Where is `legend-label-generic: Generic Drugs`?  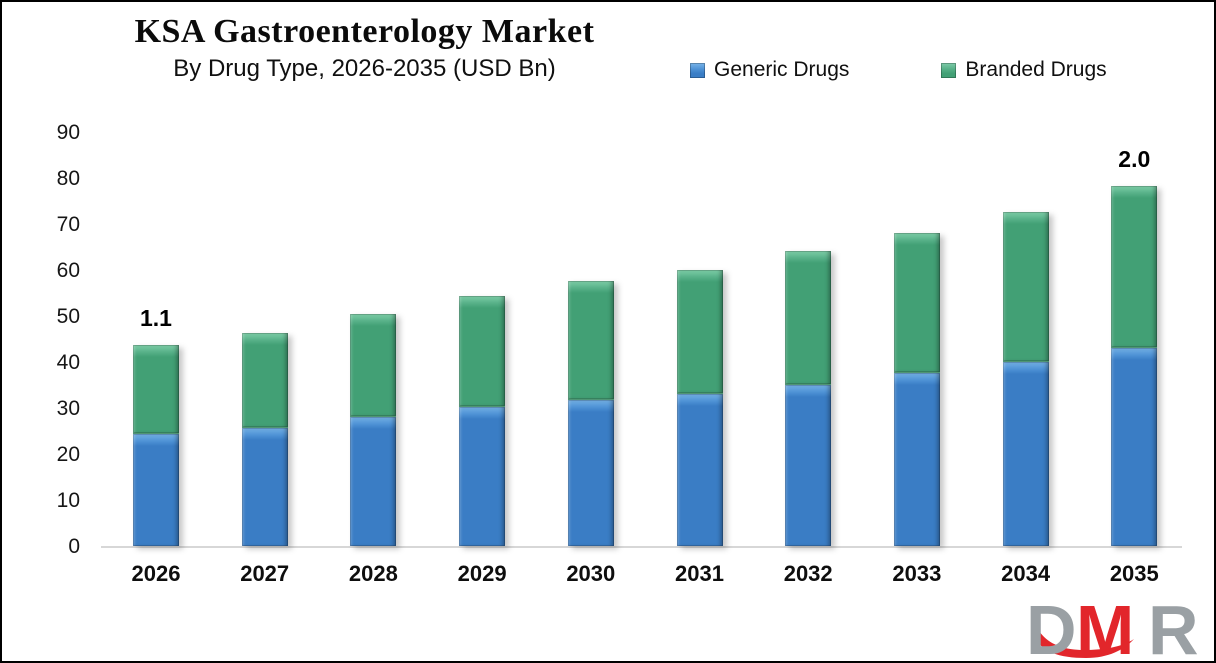
legend-label-generic: Generic Drugs is located at coordinates (782, 69).